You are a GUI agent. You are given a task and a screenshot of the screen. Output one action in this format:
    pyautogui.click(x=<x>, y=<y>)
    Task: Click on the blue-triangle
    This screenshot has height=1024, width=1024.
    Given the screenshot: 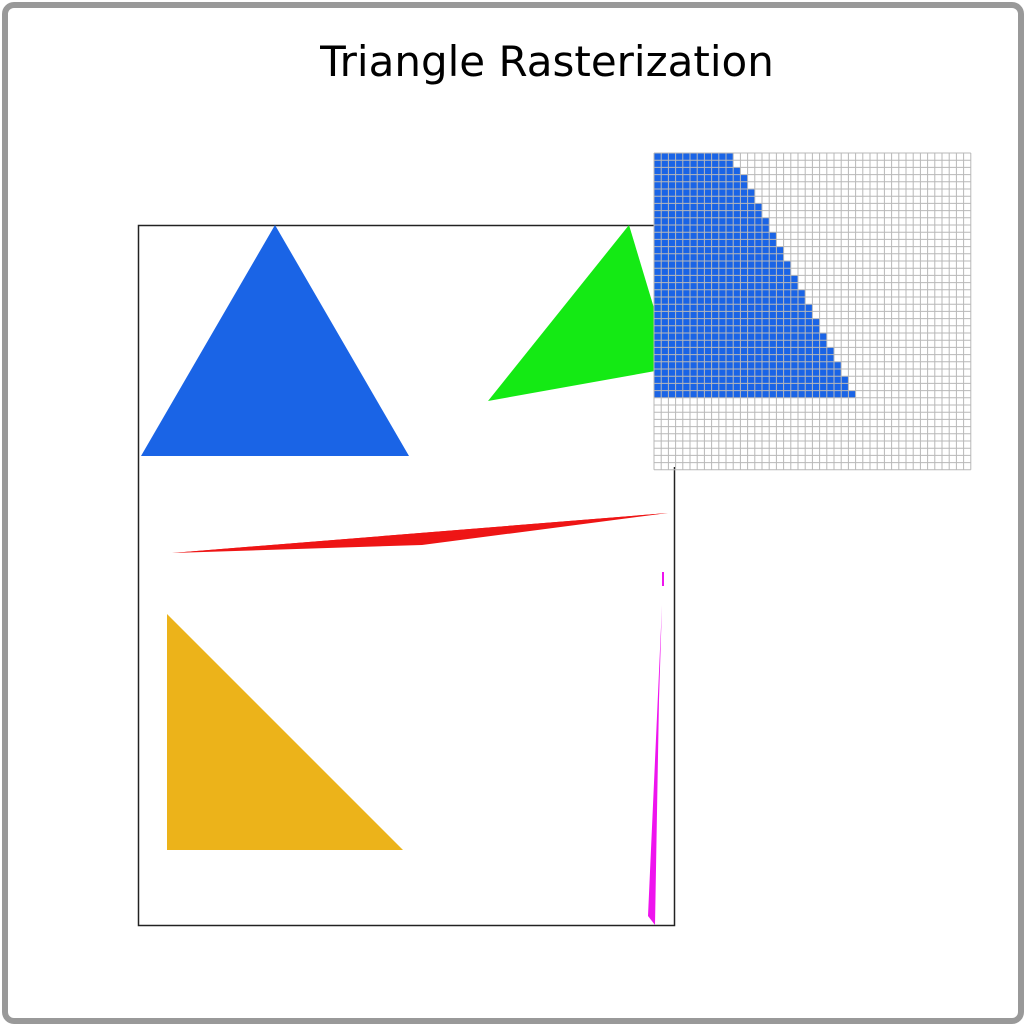 What is the action you would take?
    pyautogui.click(x=275, y=340)
    